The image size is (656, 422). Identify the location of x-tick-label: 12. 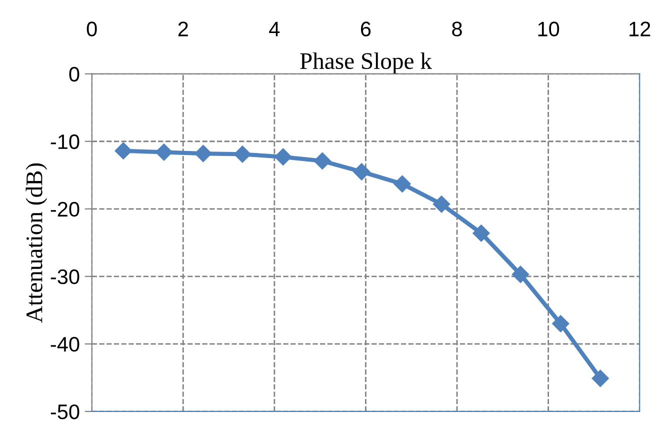
(640, 29).